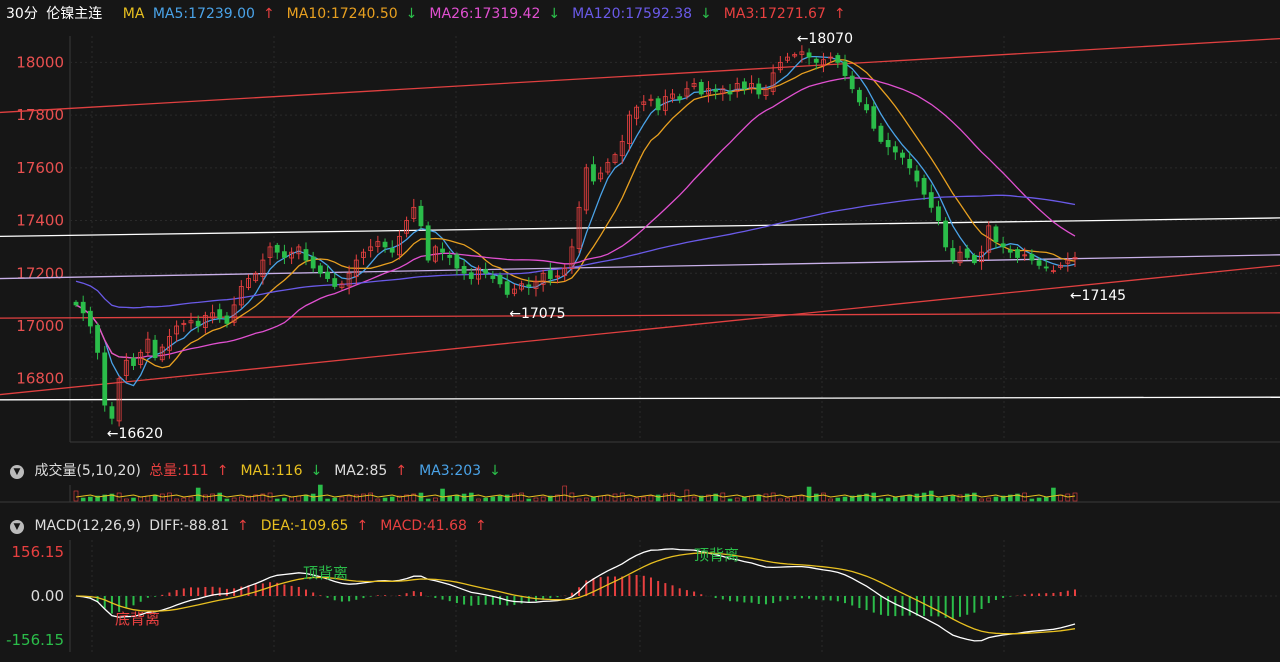 The height and width of the screenshot is (662, 1280). Describe the element at coordinates (17, 472) in the screenshot. I see `volume-collapse-icon: ▼` at that location.